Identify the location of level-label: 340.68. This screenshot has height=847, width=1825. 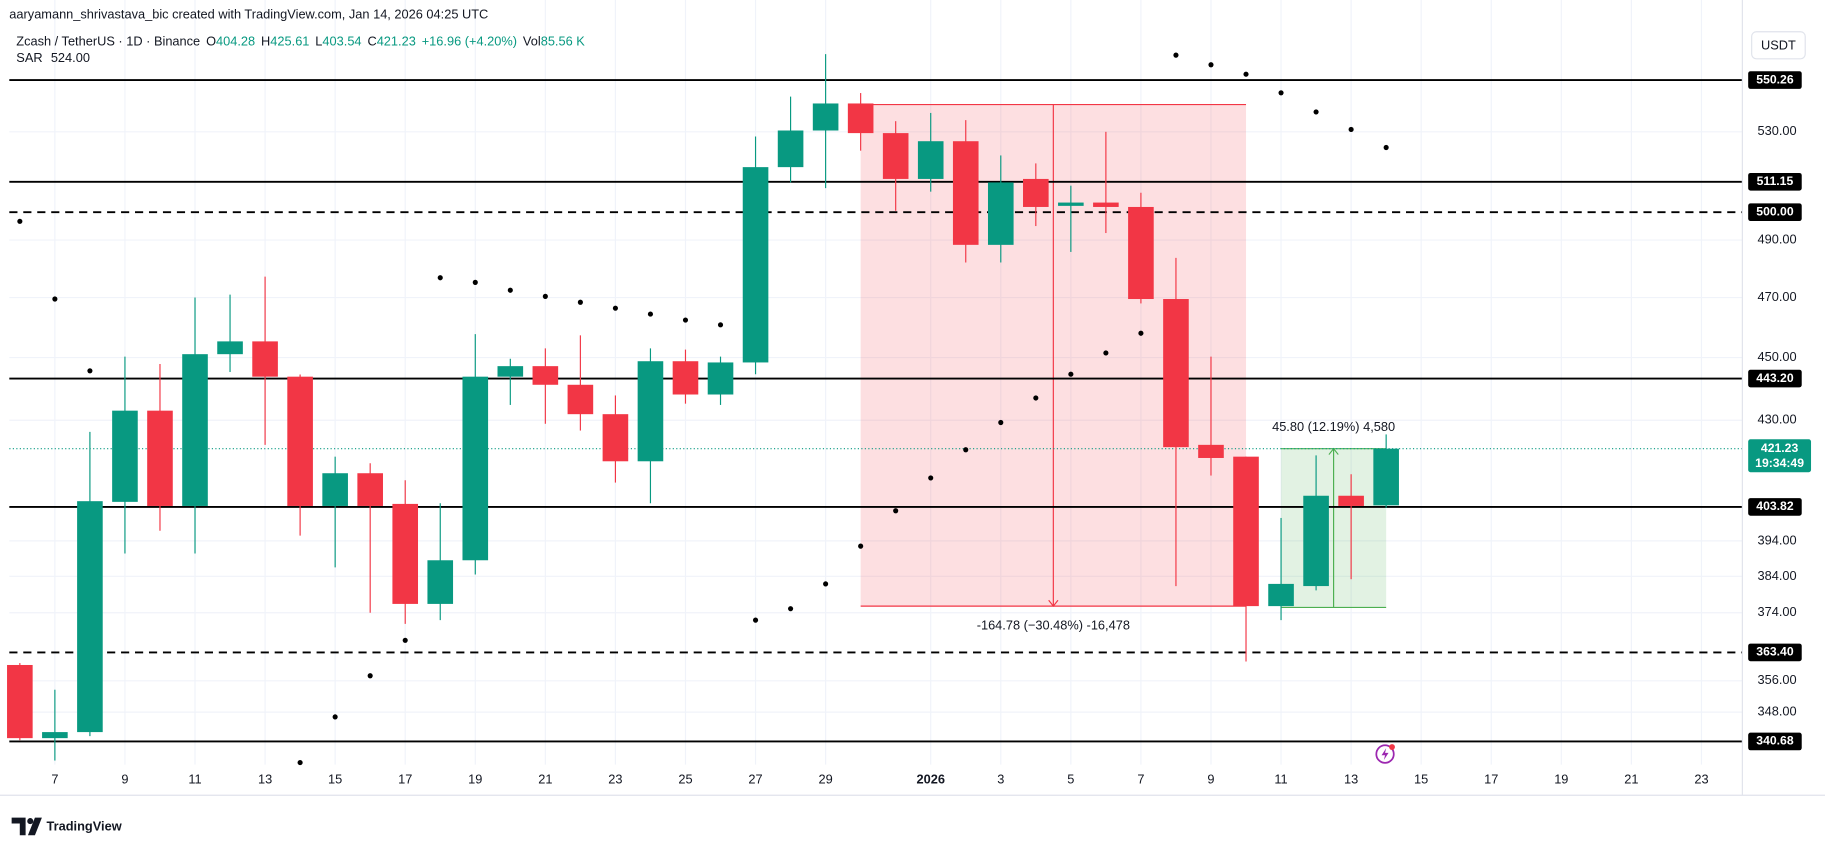
(1774, 741).